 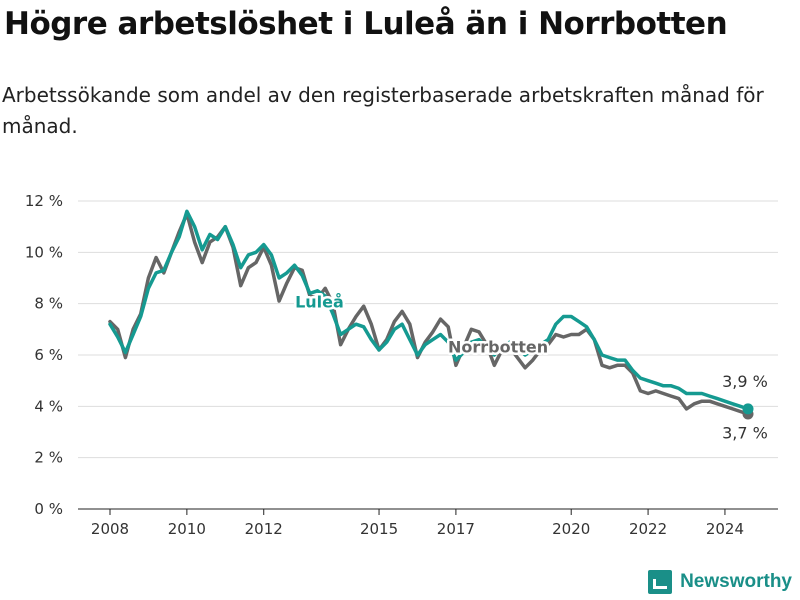 What do you see at coordinates (417, 523) in the screenshot?
I see `x-axis-ticks: 2008 2010 2012 2015 2017 2020 2022 2024` at bounding box center [417, 523].